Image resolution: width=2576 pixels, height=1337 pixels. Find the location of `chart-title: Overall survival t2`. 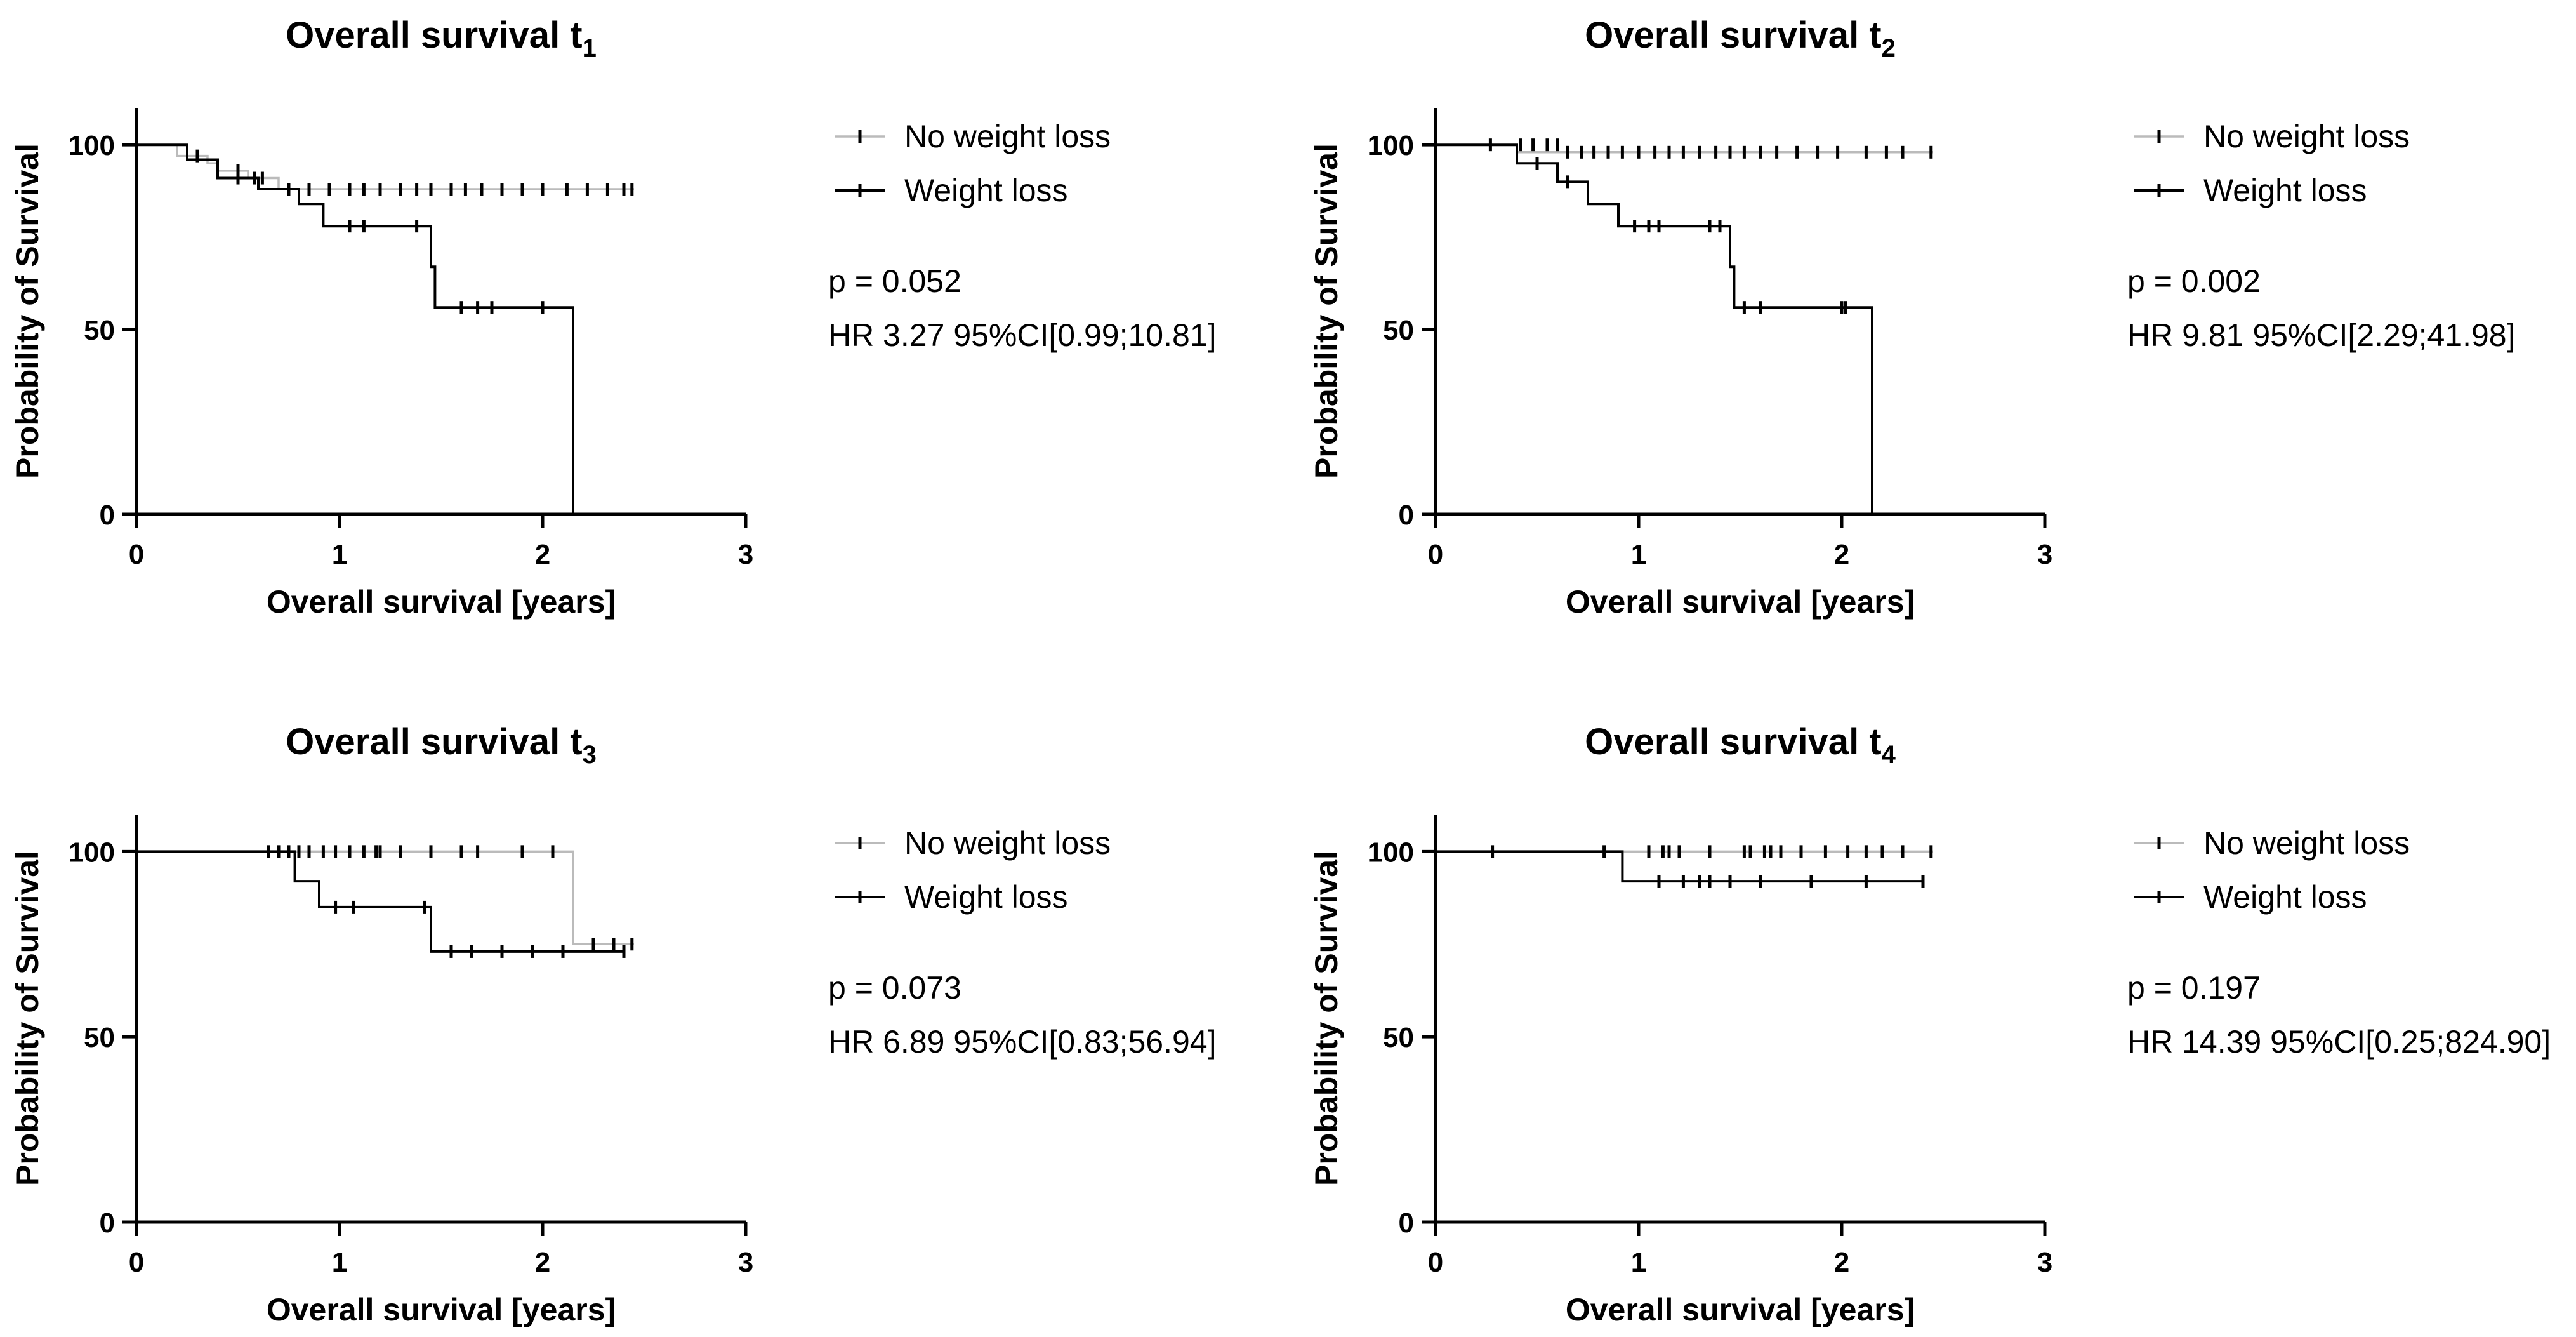

chart-title: Overall survival t2 is located at coordinates (1741, 38).